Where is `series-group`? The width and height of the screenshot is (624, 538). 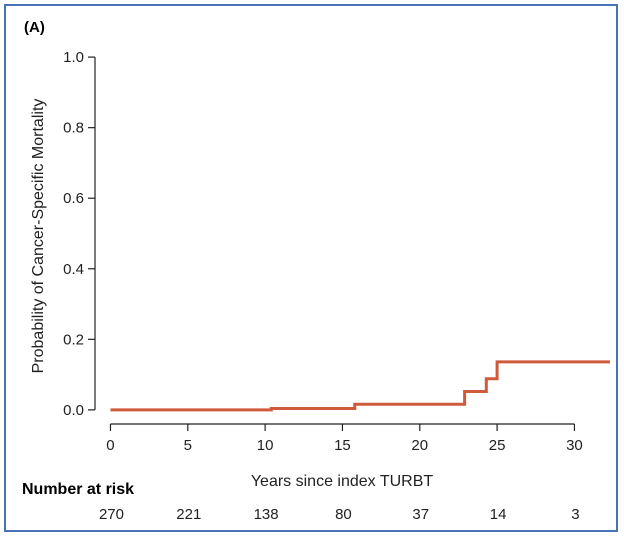
series-group is located at coordinates (360, 386).